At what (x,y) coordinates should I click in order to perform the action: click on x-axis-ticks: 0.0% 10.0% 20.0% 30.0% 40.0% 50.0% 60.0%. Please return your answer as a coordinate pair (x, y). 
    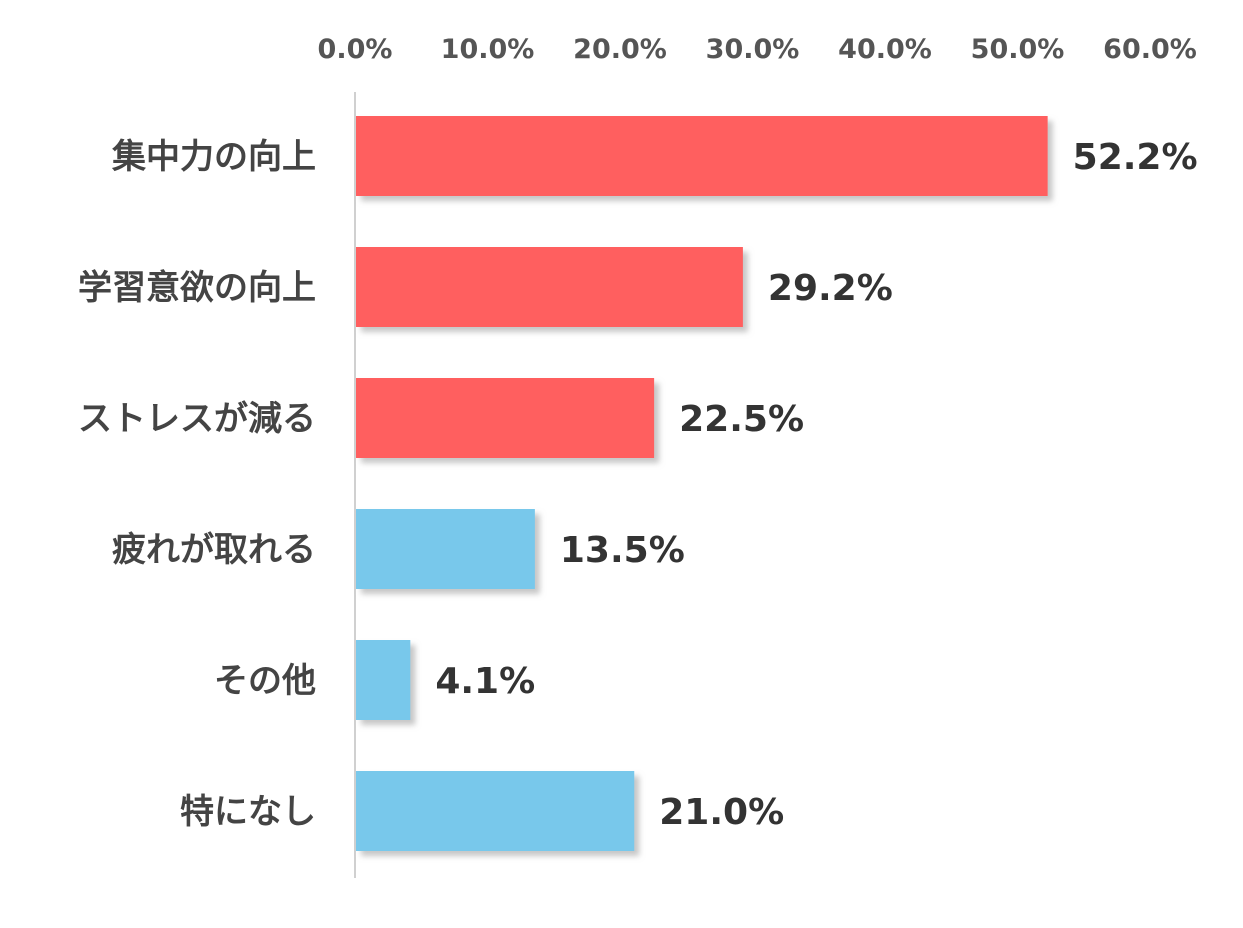
    Looking at the image, I should click on (757, 49).